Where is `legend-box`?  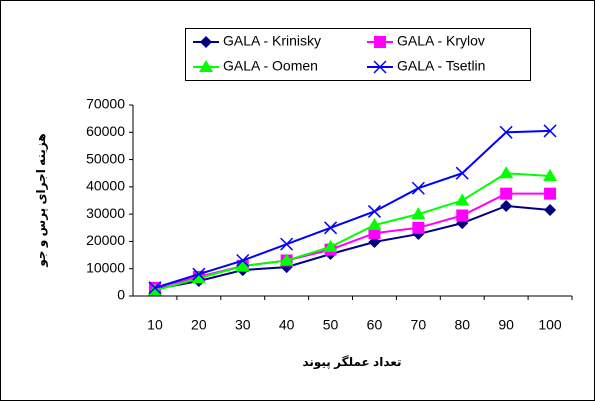
legend-box is located at coordinates (358, 54).